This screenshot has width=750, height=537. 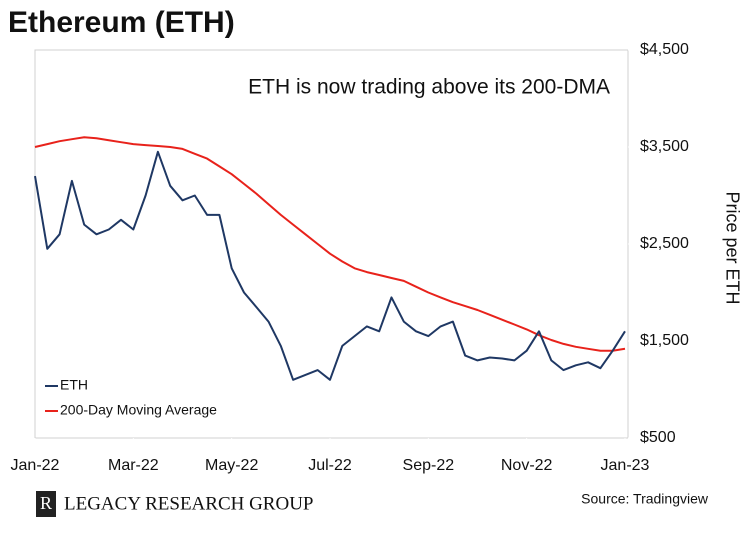 What do you see at coordinates (189, 503) in the screenshot?
I see `brand: LEGACY RESEARCH GROUP` at bounding box center [189, 503].